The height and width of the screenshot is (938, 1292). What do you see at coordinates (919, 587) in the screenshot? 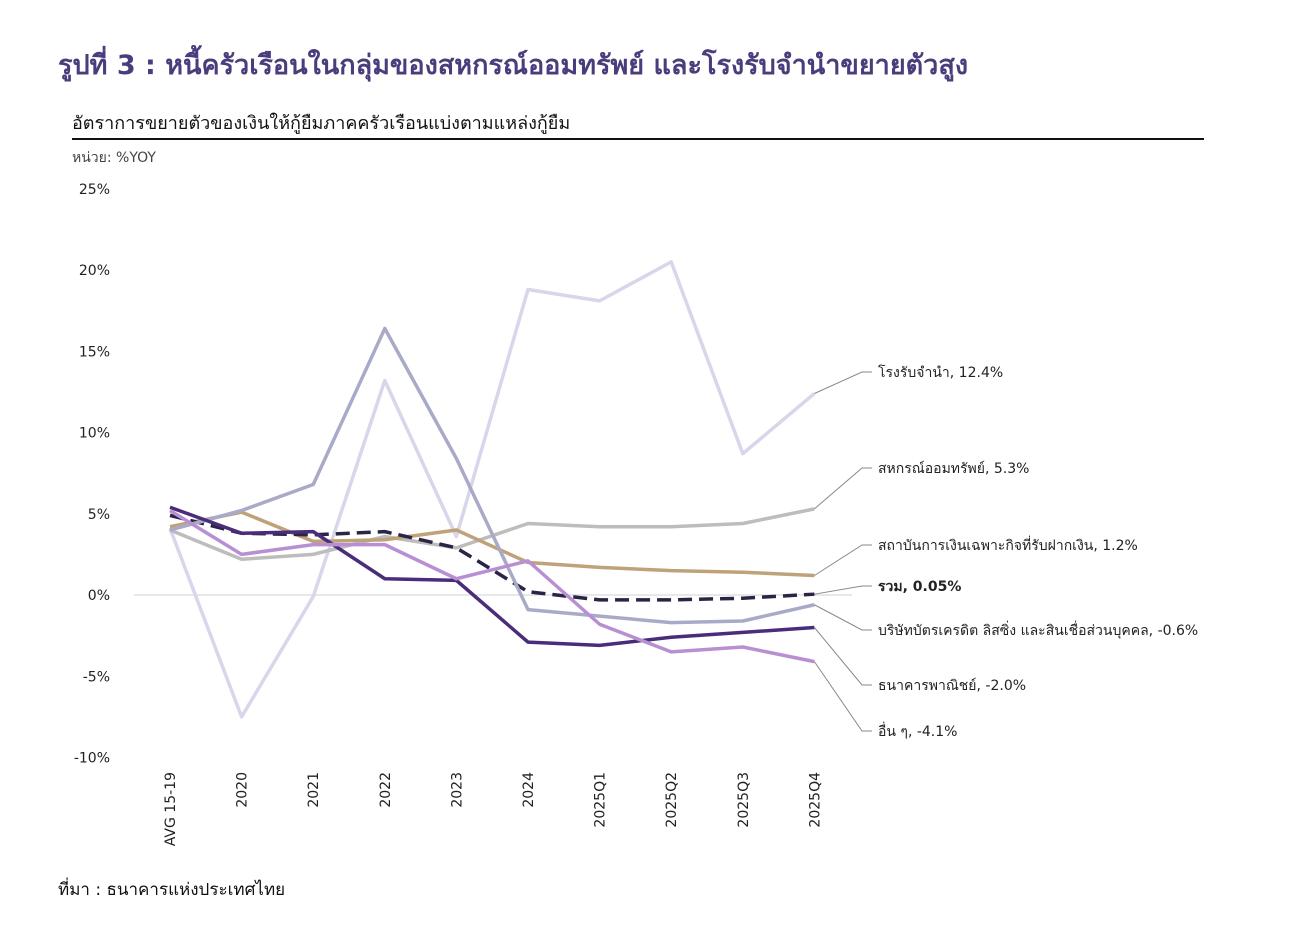
I see `series-label: รวม, 0.05%` at bounding box center [919, 587].